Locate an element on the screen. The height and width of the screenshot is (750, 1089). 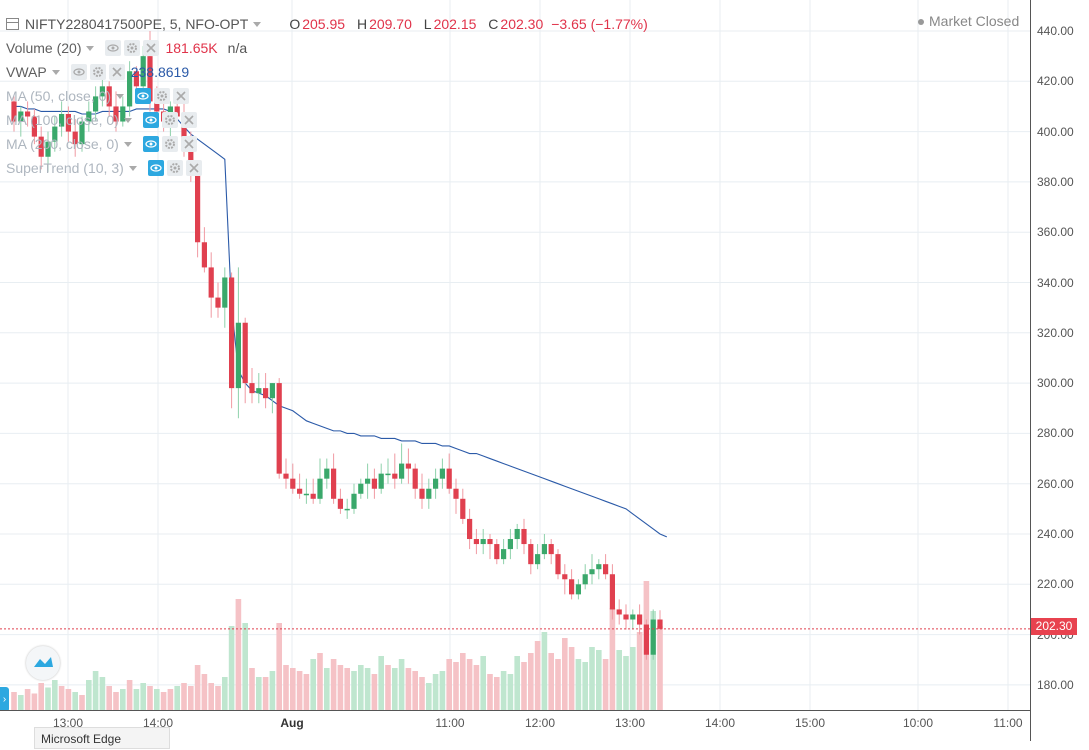
price-tick-label: 400.00 is located at coordinates (1055, 131).